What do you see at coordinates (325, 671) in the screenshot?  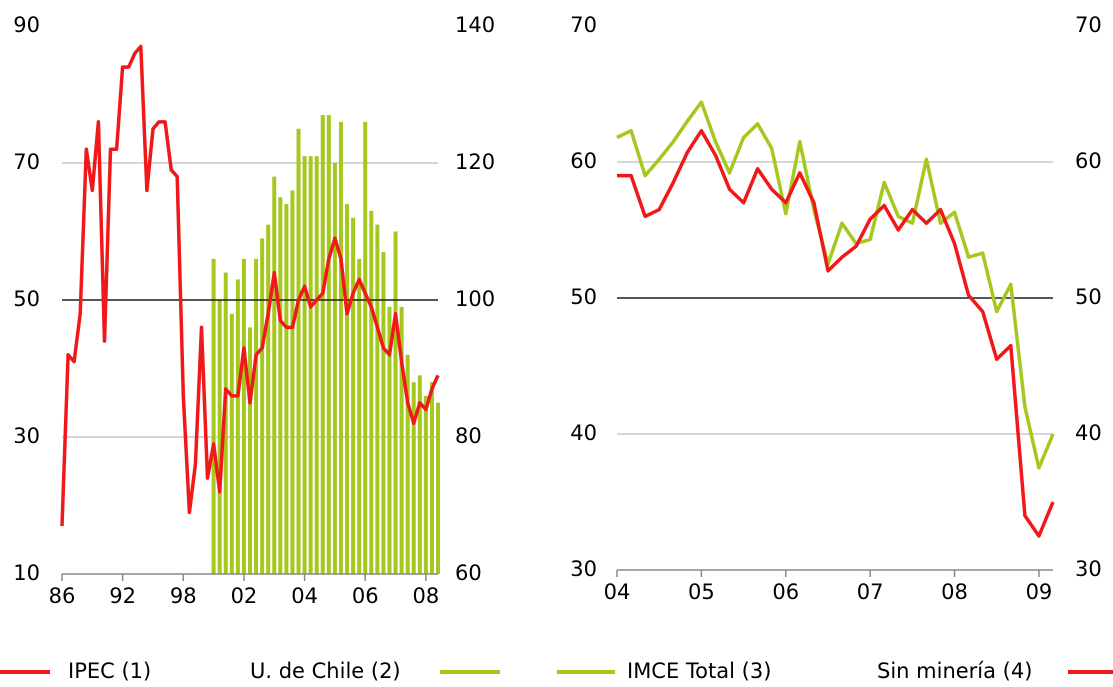 I see `legend-label: U. de Chile (2)` at bounding box center [325, 671].